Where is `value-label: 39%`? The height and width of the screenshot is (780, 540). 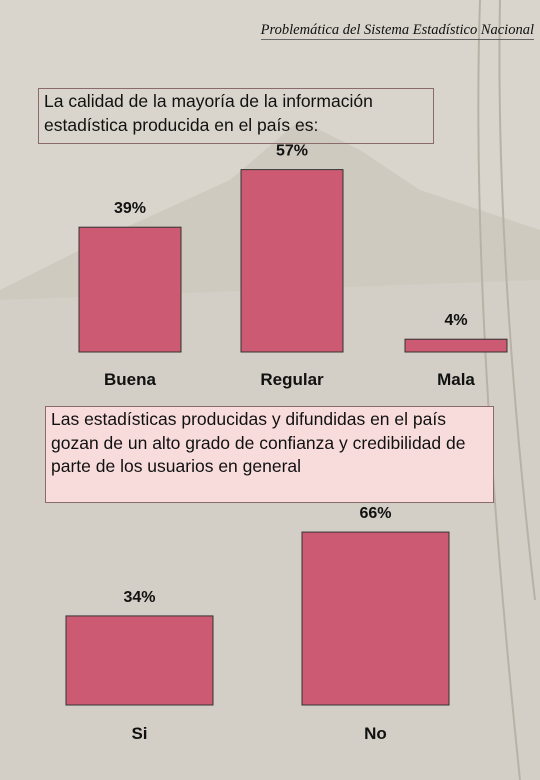
value-label: 39% is located at coordinates (130, 208).